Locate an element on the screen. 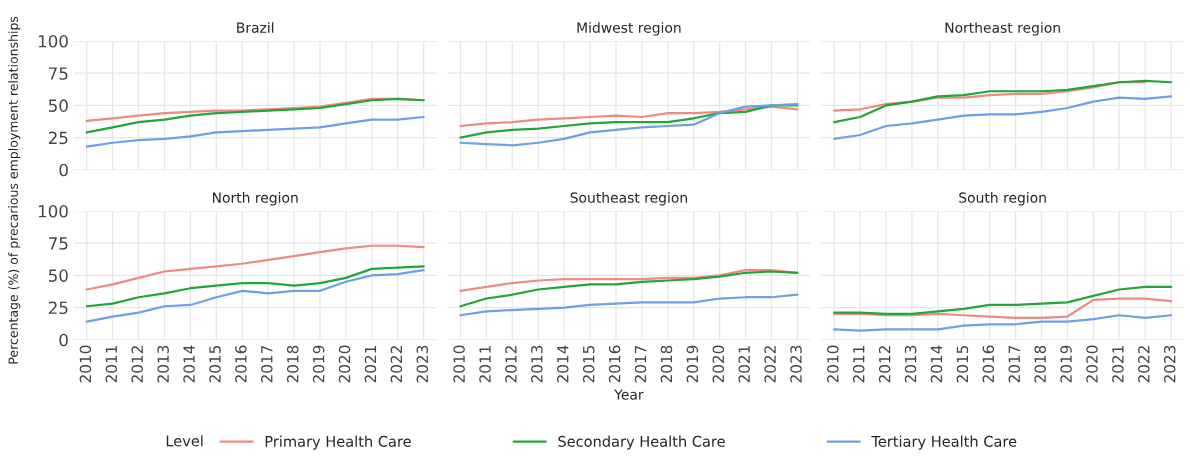 This screenshot has height=456, width=1190. legend-label: Tertiary Health Care is located at coordinates (944, 442).